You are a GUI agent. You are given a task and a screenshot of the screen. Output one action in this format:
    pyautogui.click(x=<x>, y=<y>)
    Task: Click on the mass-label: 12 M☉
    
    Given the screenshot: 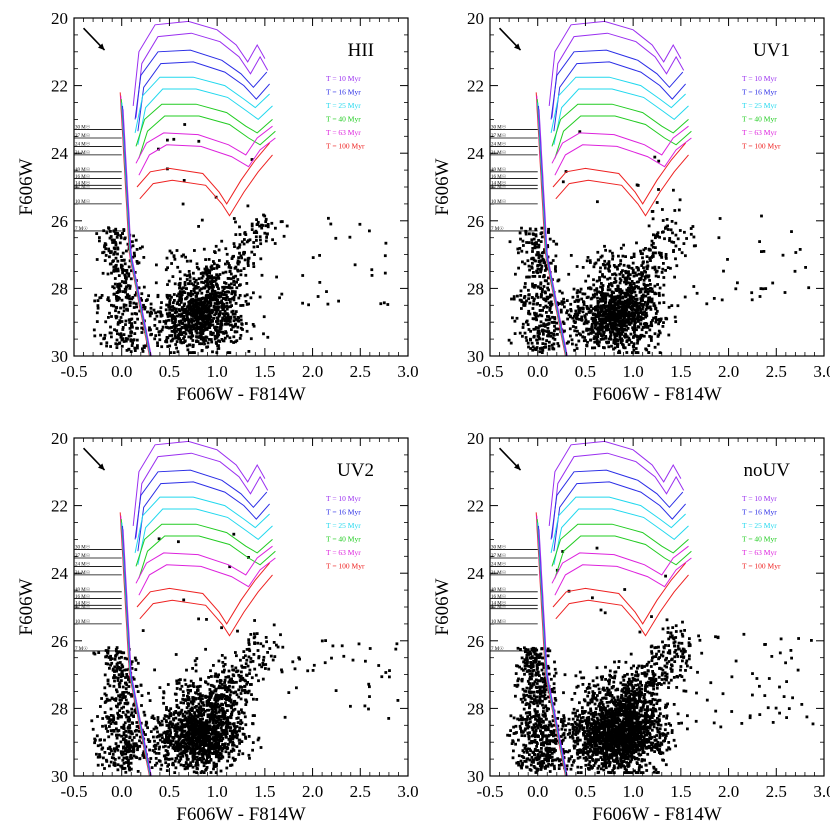 What is the action you would take?
    pyautogui.click(x=499, y=187)
    